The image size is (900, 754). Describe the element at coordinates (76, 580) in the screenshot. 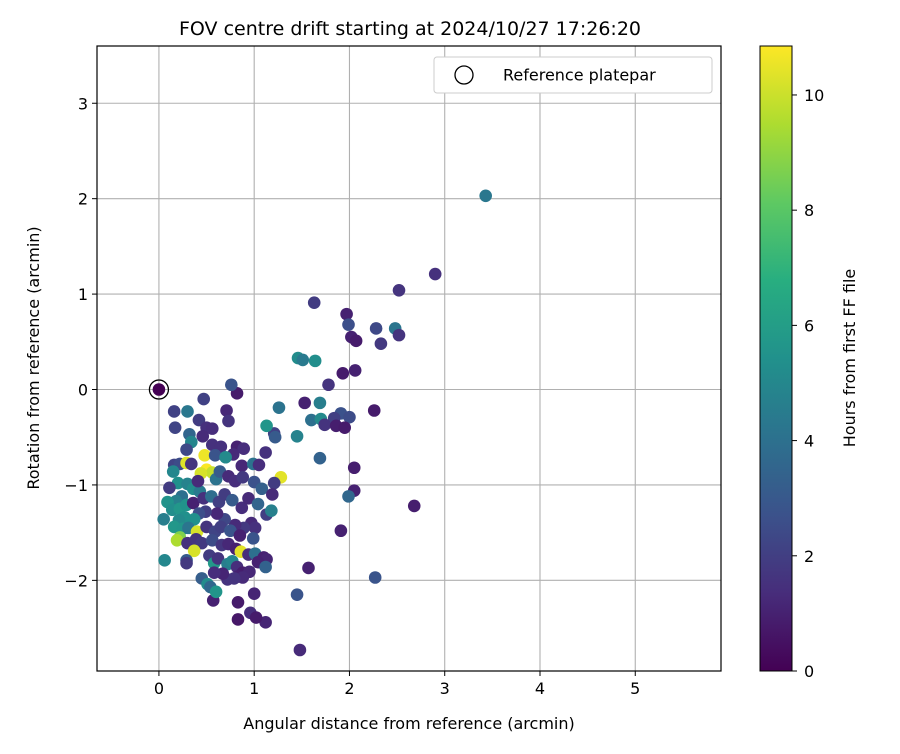

I see `y-tick-label: −2` at that location.